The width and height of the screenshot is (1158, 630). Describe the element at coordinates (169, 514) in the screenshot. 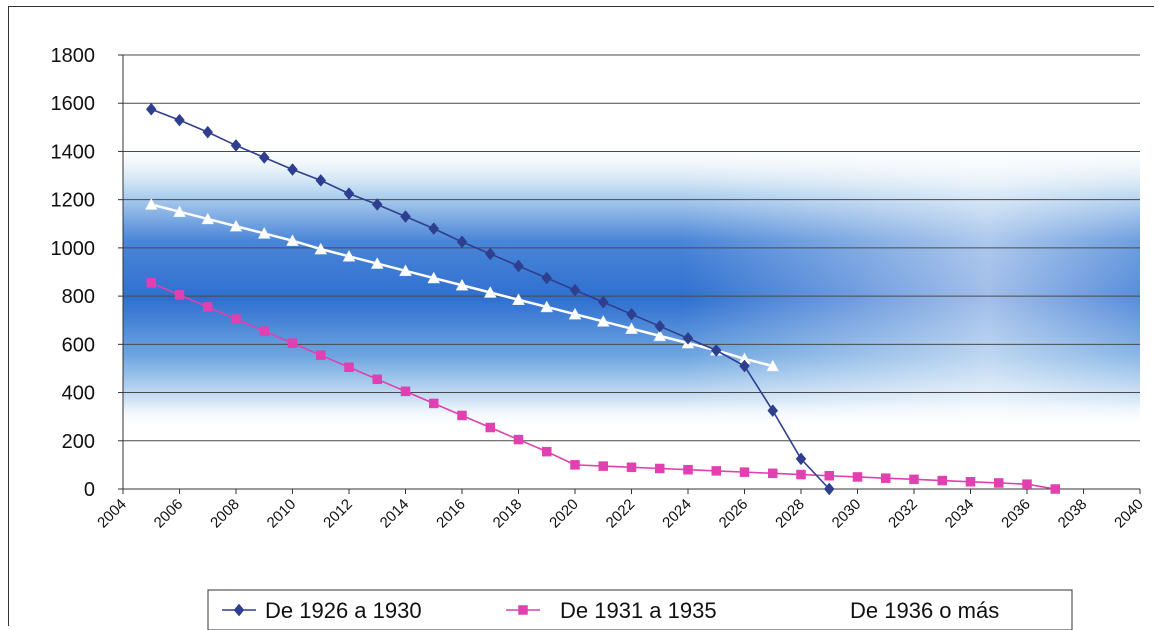

I see `x-tick-label: 2006` at that location.